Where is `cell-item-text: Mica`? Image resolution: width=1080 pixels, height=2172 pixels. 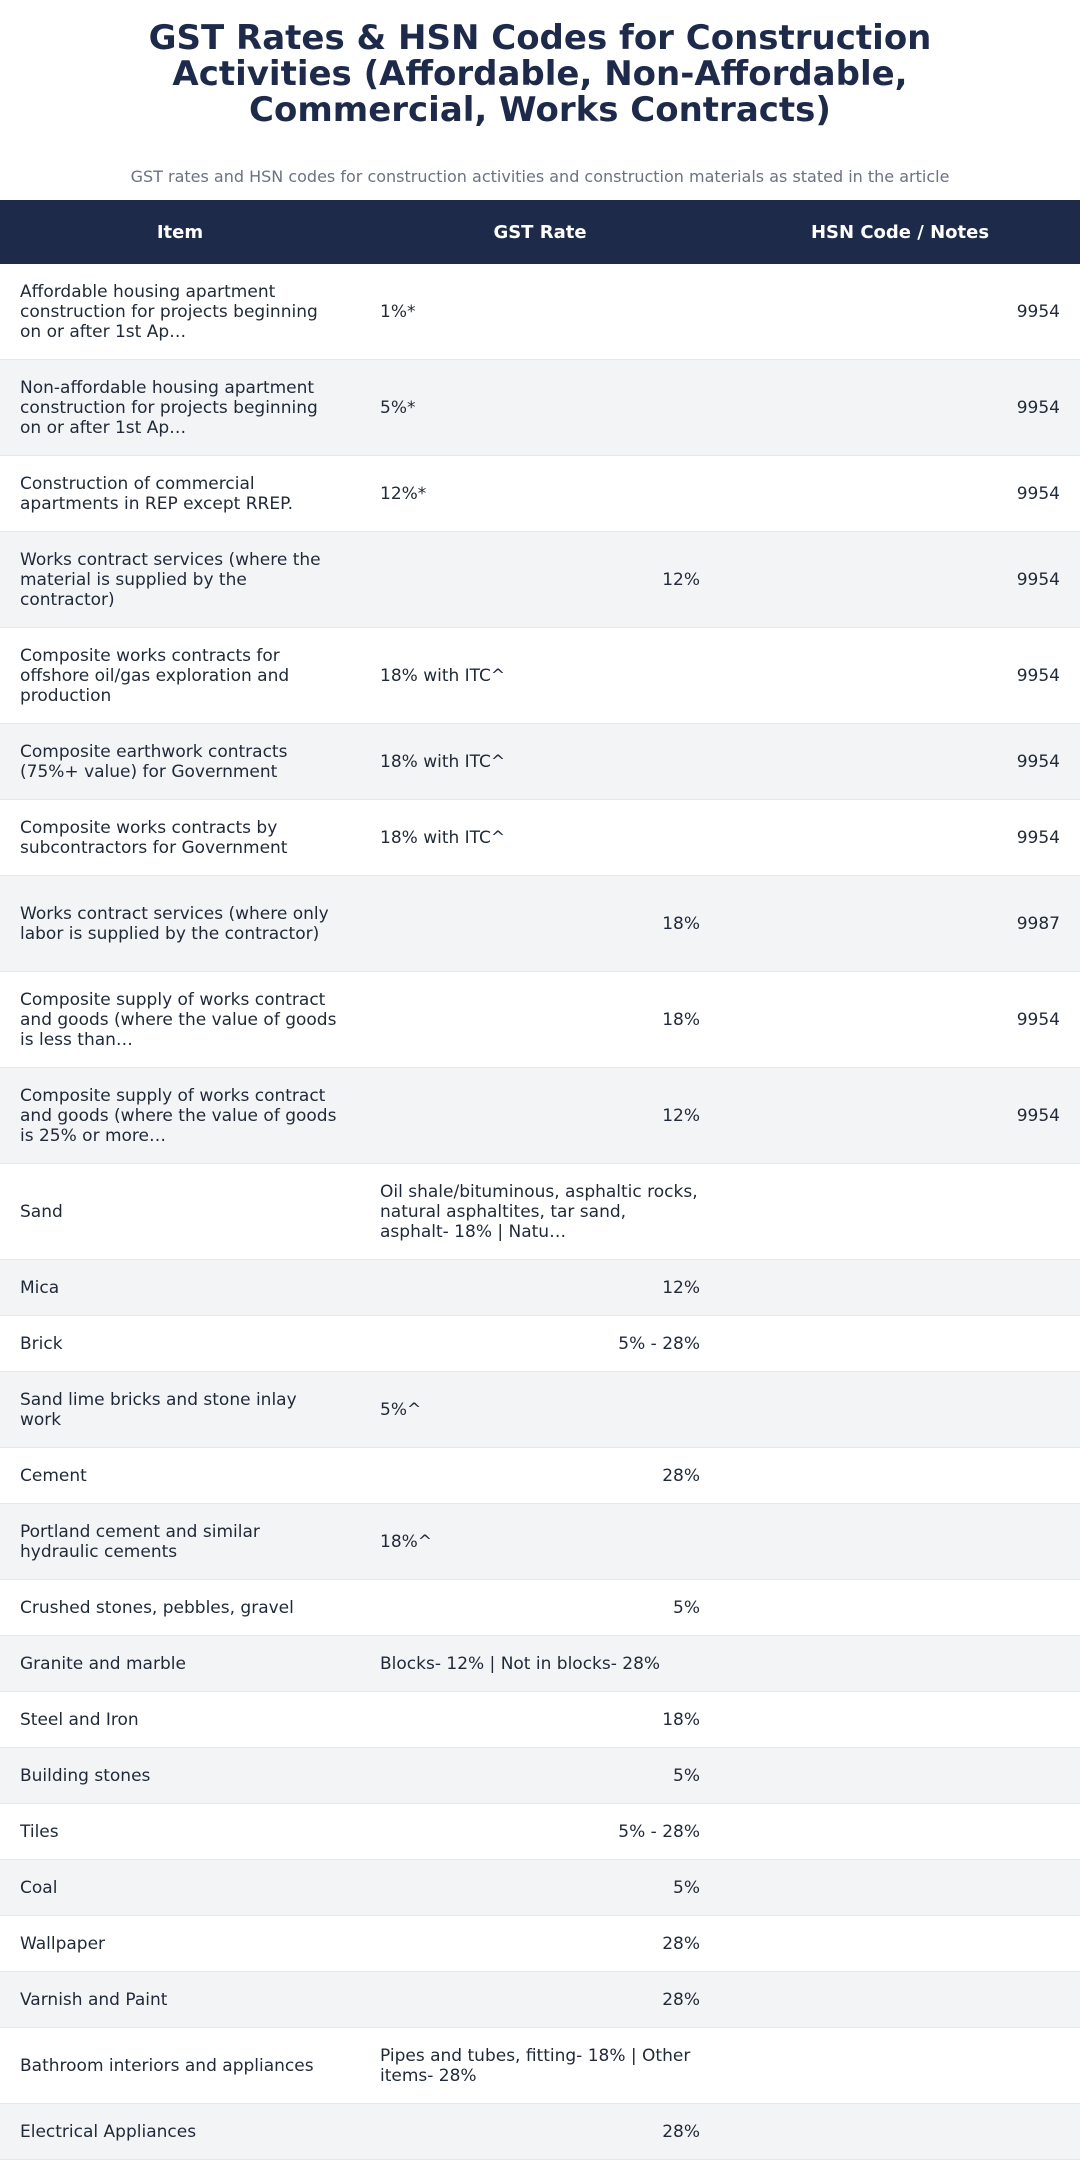
cell-item-text: Mica is located at coordinates (40, 1287).